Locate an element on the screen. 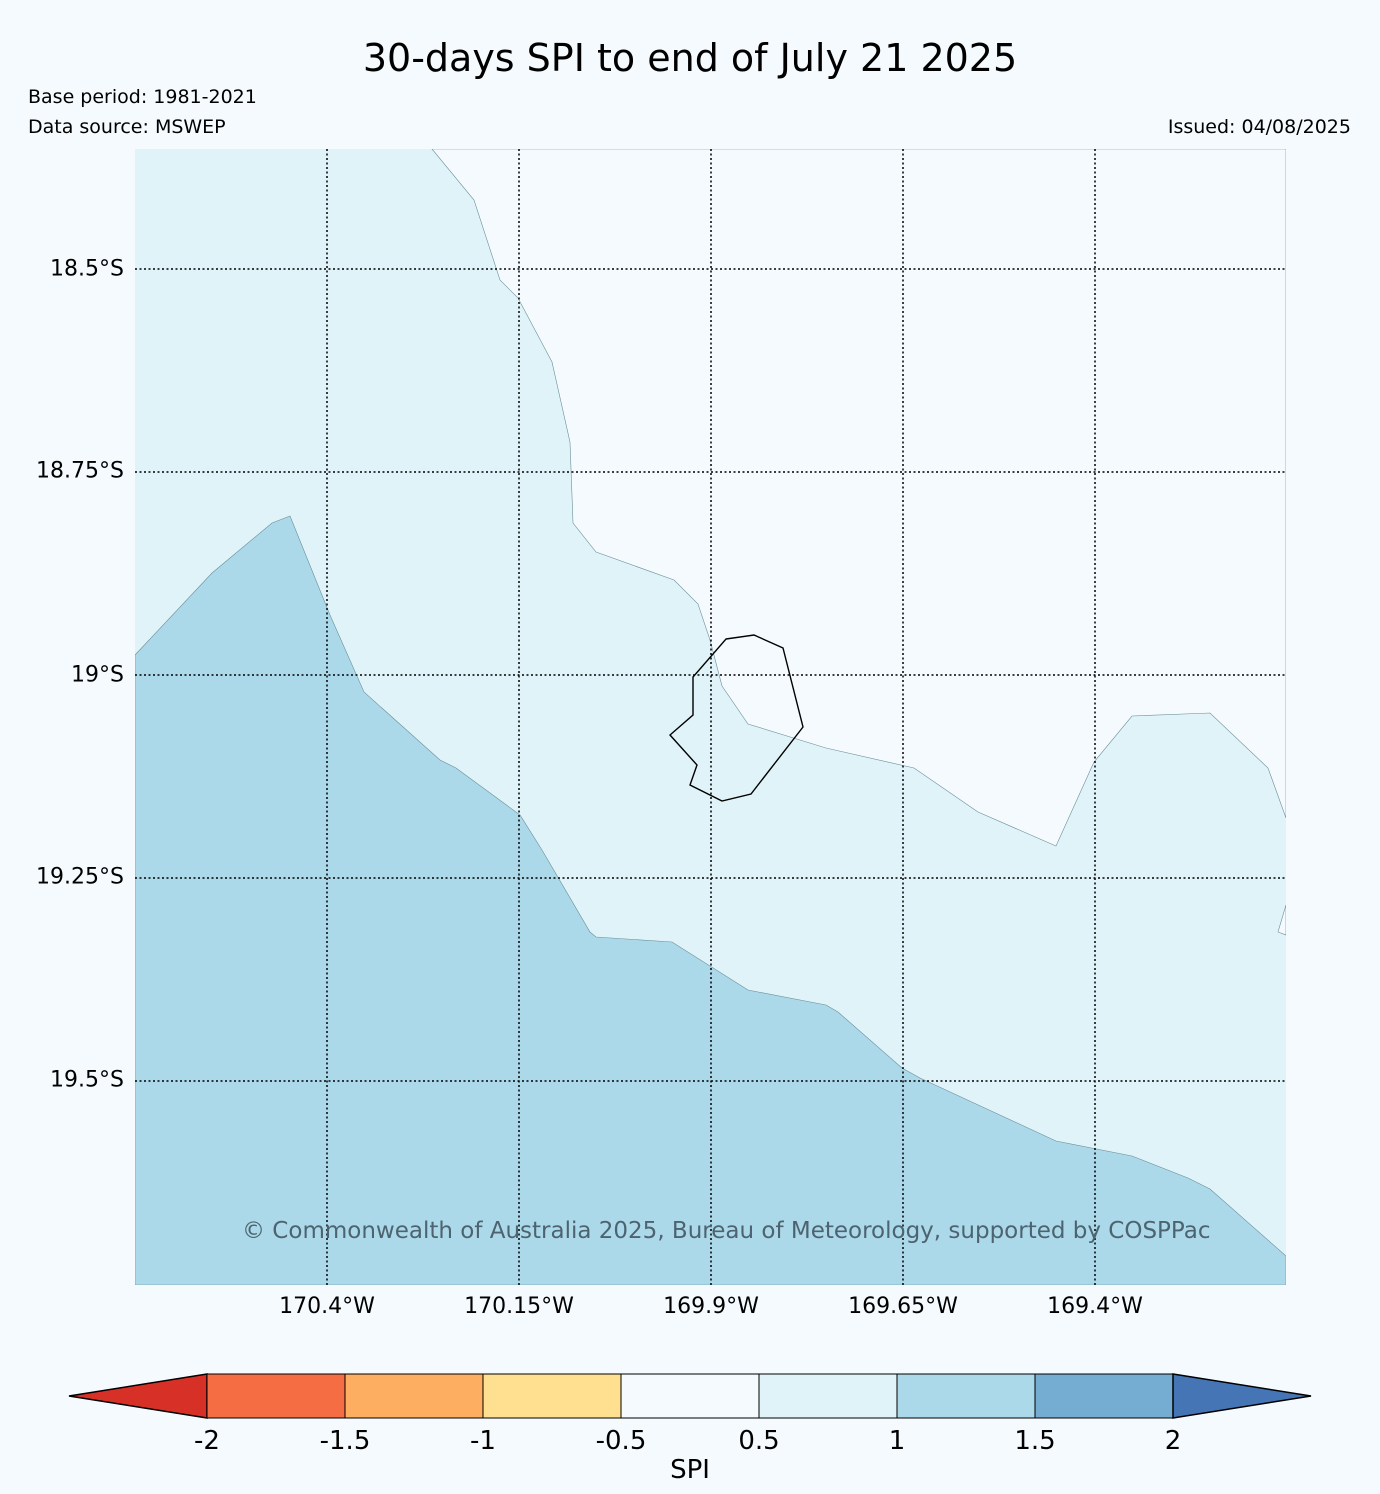 The image size is (1380, 1494). spi-region-edge is located at coordinates (1281, 920).